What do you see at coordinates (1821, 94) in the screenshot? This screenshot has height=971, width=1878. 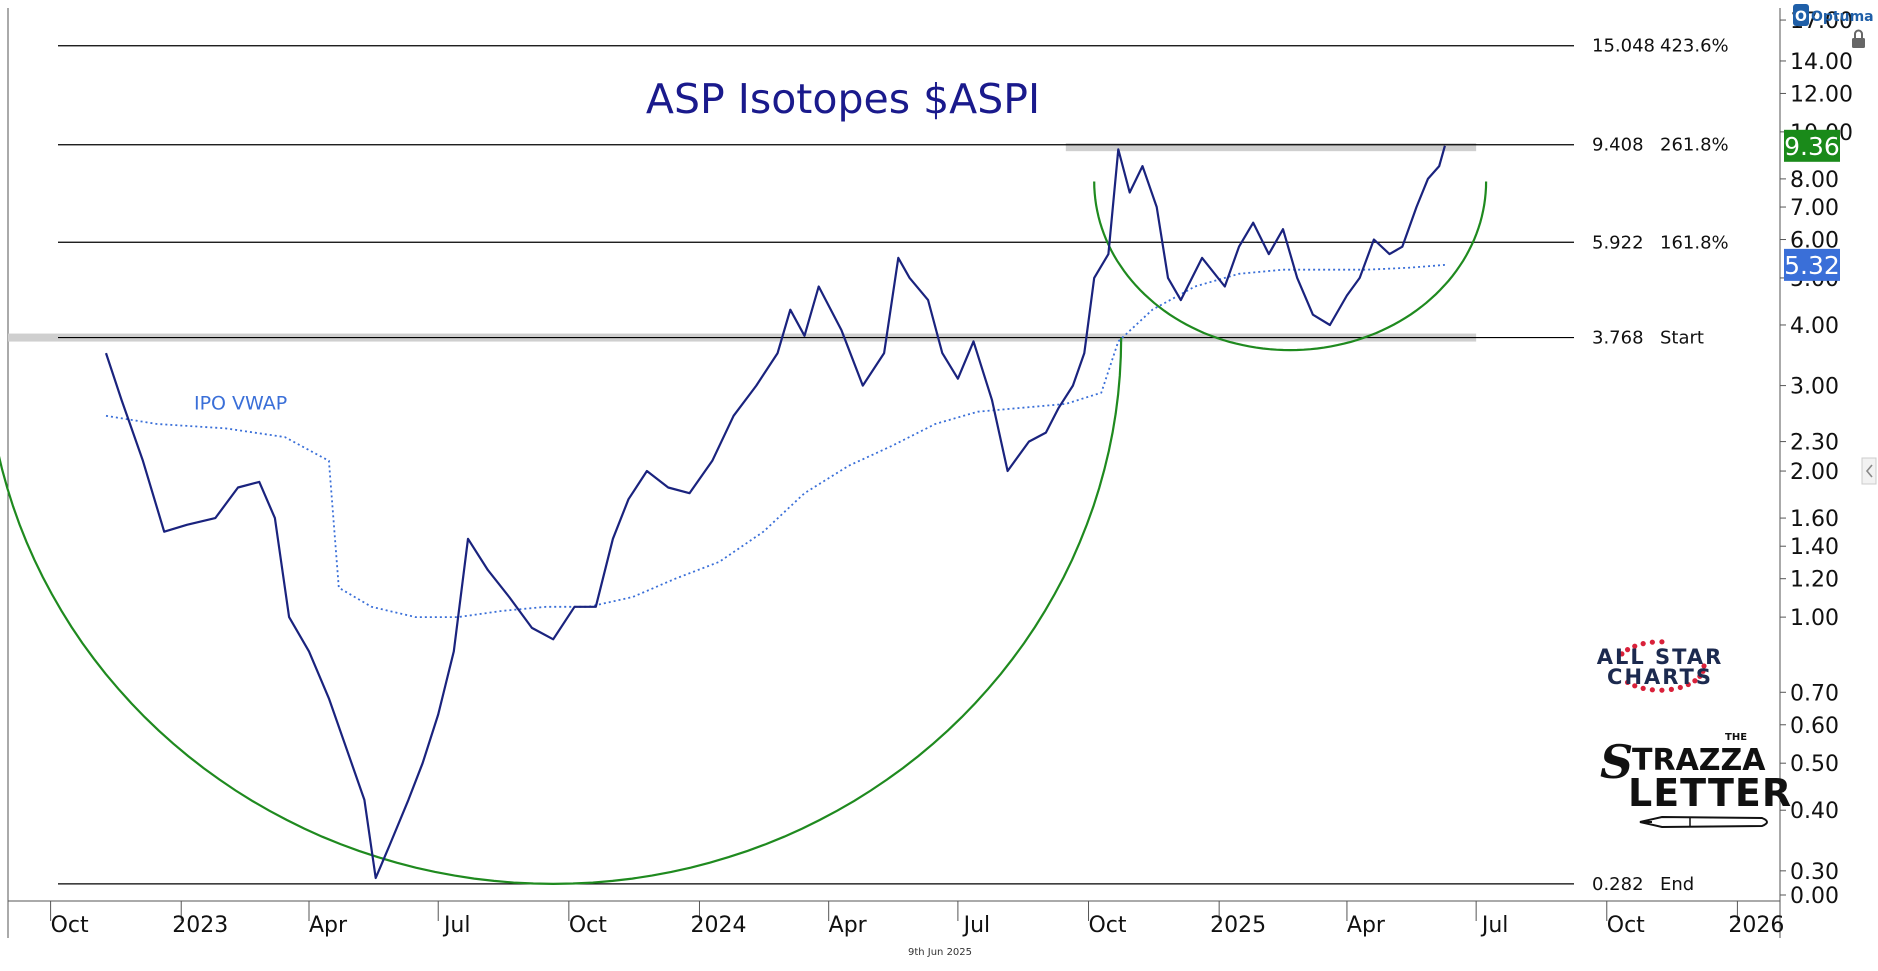 I see `y-tick-label-2: 12.00` at bounding box center [1821, 94].